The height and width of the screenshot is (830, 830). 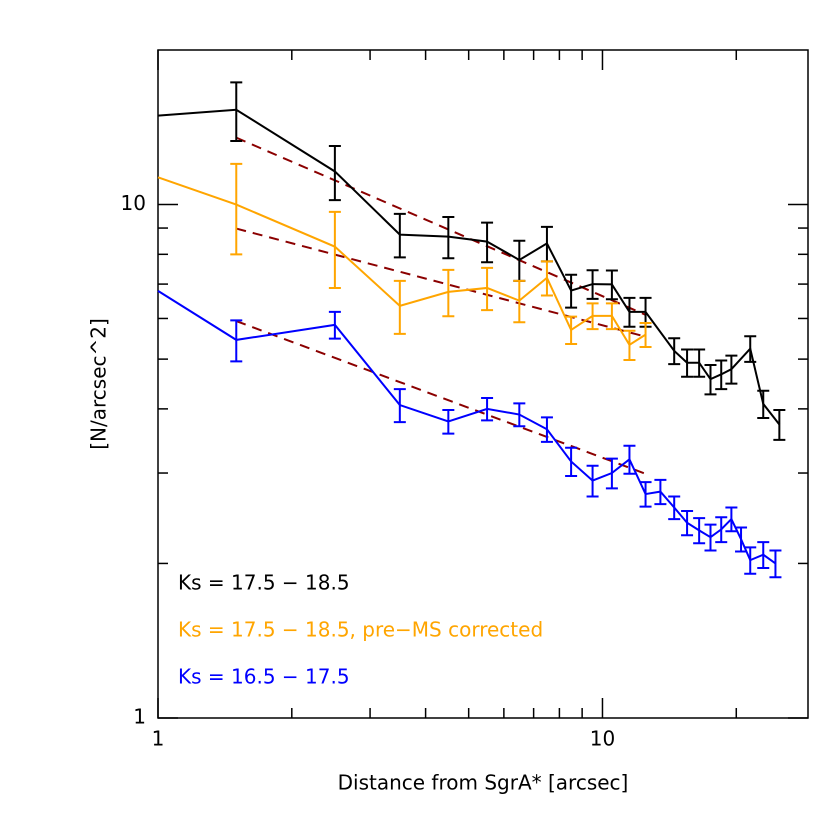 I want to click on x-axis-label: Distance from SgrA* [arcsec], so click(x=483, y=783).